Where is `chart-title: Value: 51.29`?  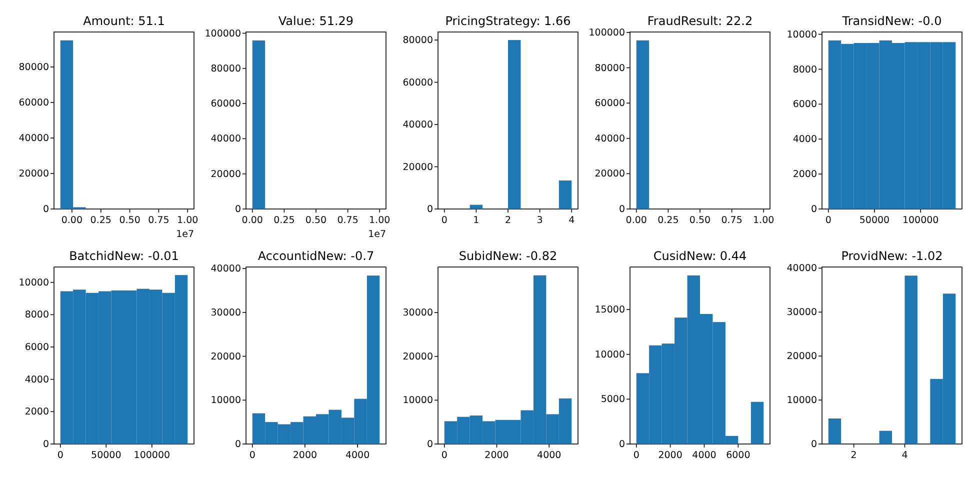
chart-title: Value: 51.29 is located at coordinates (316, 21).